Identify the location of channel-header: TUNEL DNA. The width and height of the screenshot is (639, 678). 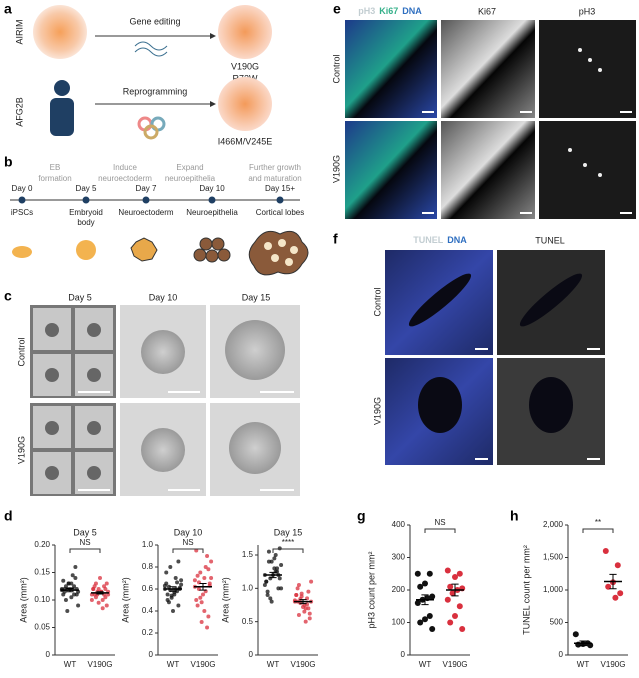
(440, 240).